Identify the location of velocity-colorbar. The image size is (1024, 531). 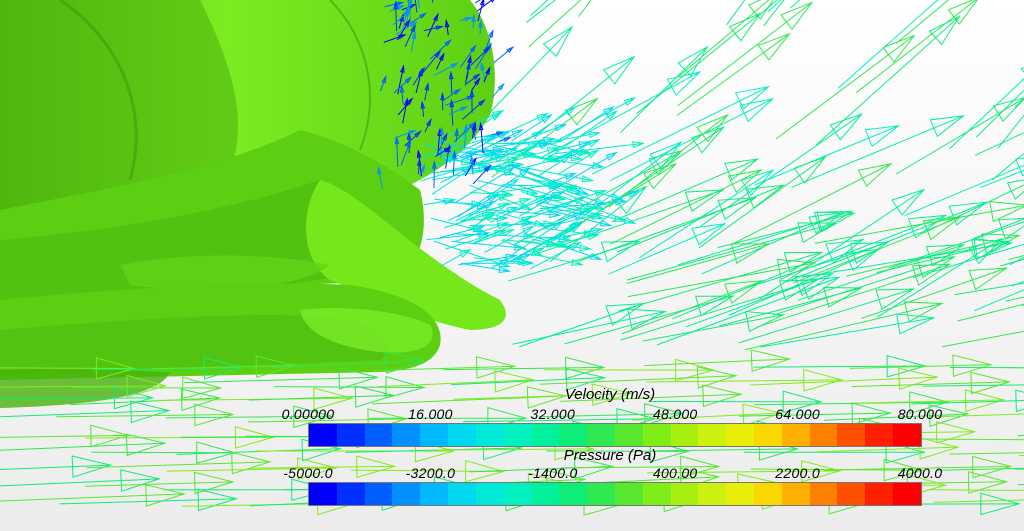
(615, 435).